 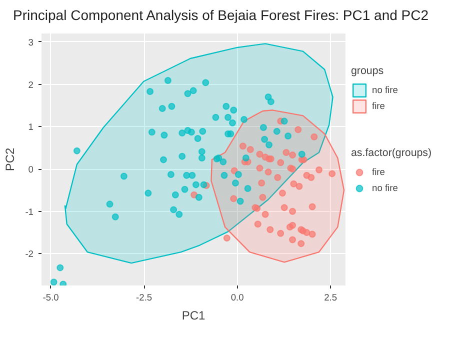 What do you see at coordinates (368, 71) in the screenshot?
I see `legend-title: groups` at bounding box center [368, 71].